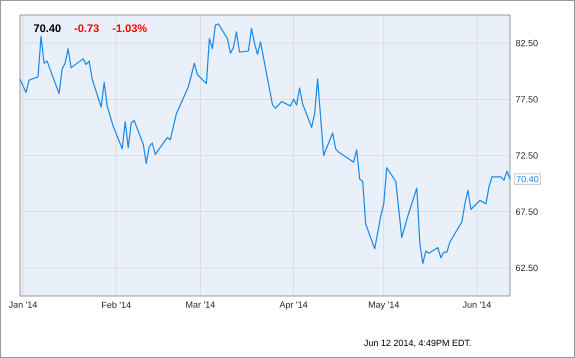 The image size is (575, 358). I want to click on x-tick-label: Mar '14, so click(200, 305).